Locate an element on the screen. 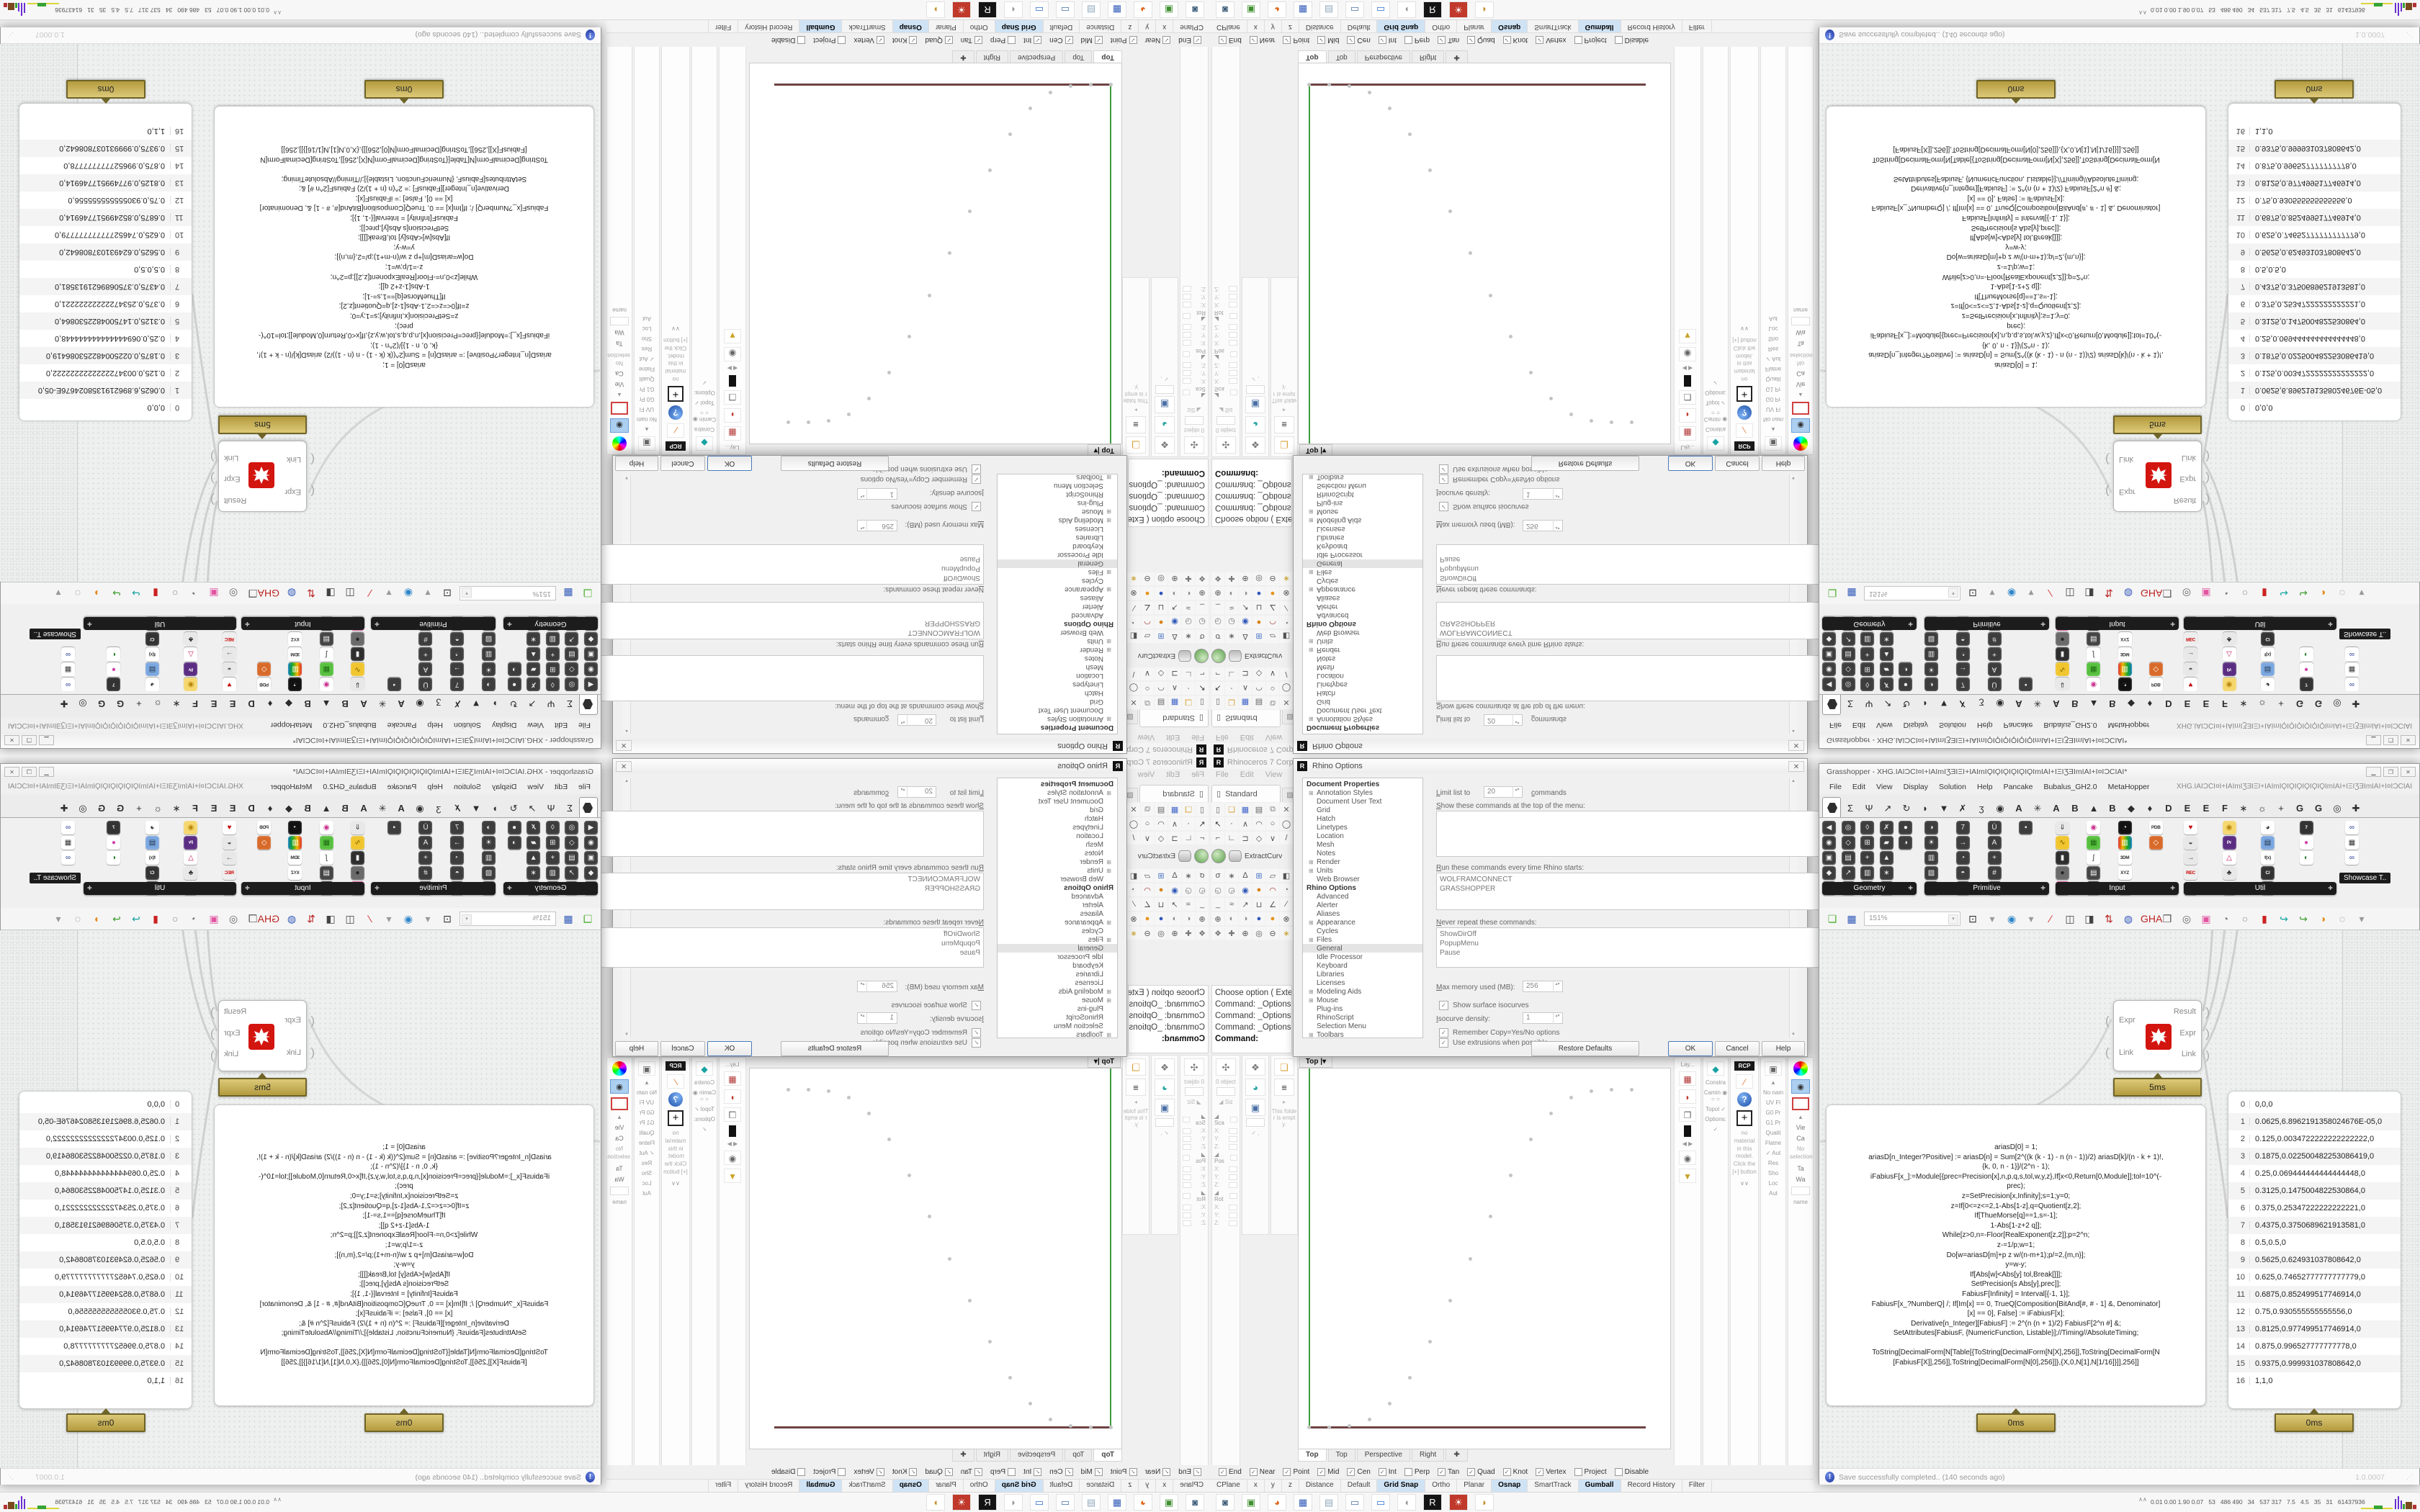 This screenshot has width=2420, height=1512. grasshopper-menu-item: Solution is located at coordinates (467, 787).